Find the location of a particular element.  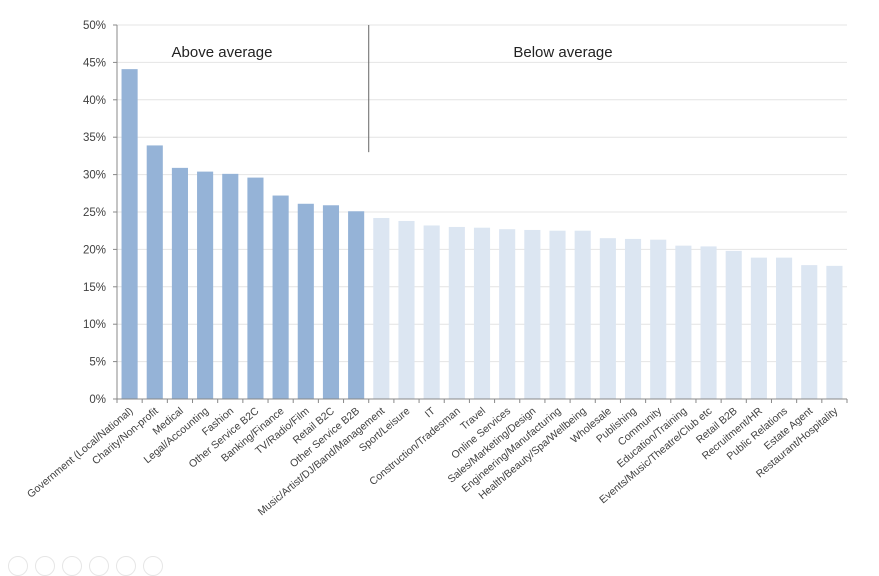

x-axis-ticks is located at coordinates (482, 401).